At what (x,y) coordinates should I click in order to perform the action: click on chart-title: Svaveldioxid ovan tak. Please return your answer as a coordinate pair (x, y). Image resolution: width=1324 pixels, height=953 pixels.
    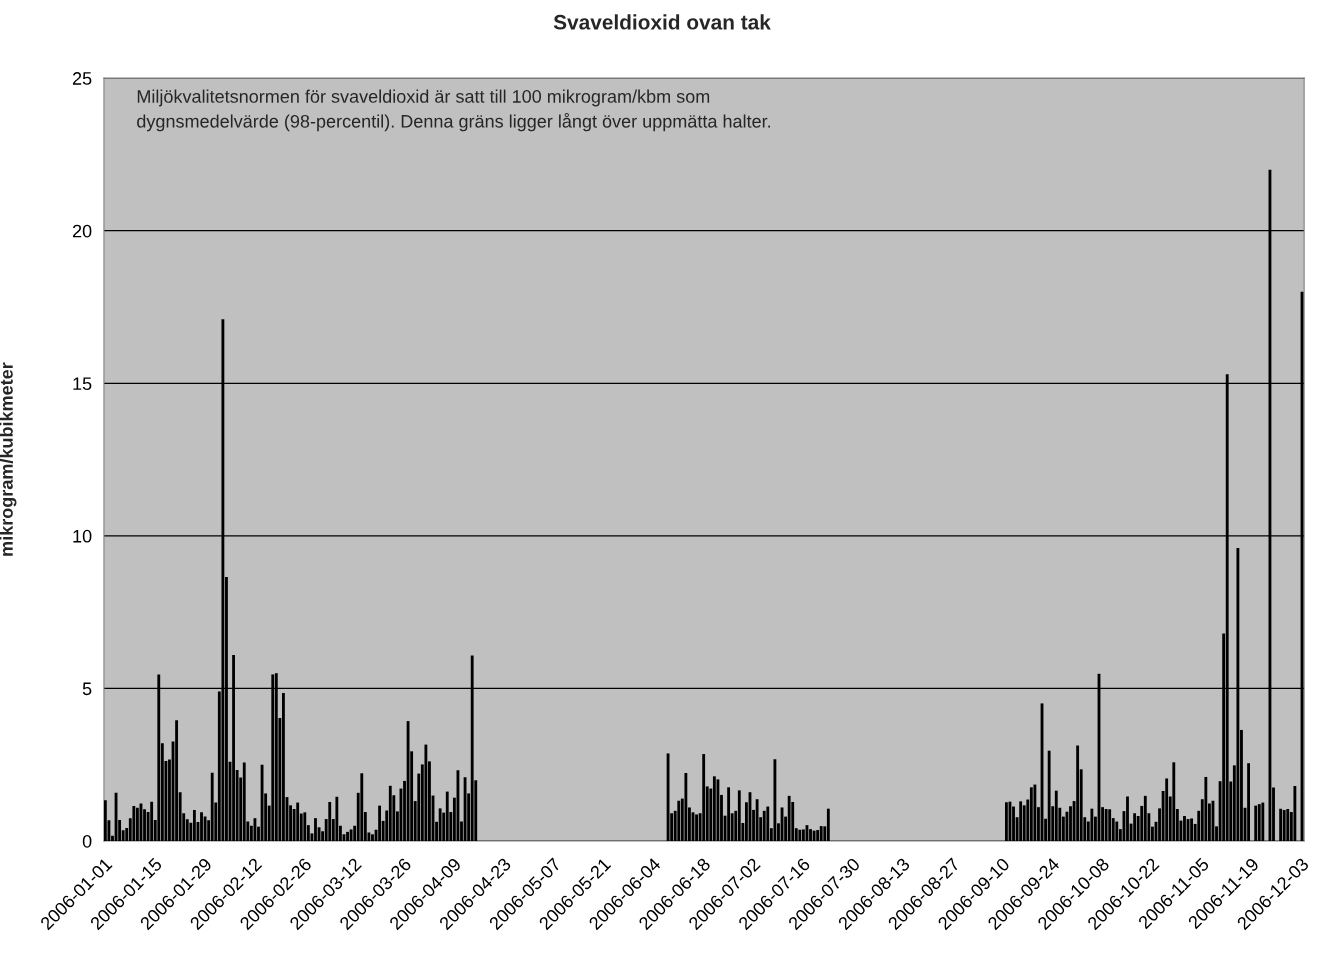
    Looking at the image, I should click on (662, 22).